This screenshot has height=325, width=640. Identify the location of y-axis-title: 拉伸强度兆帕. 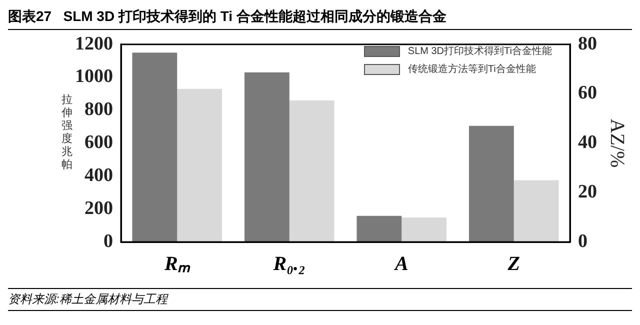
(67, 133).